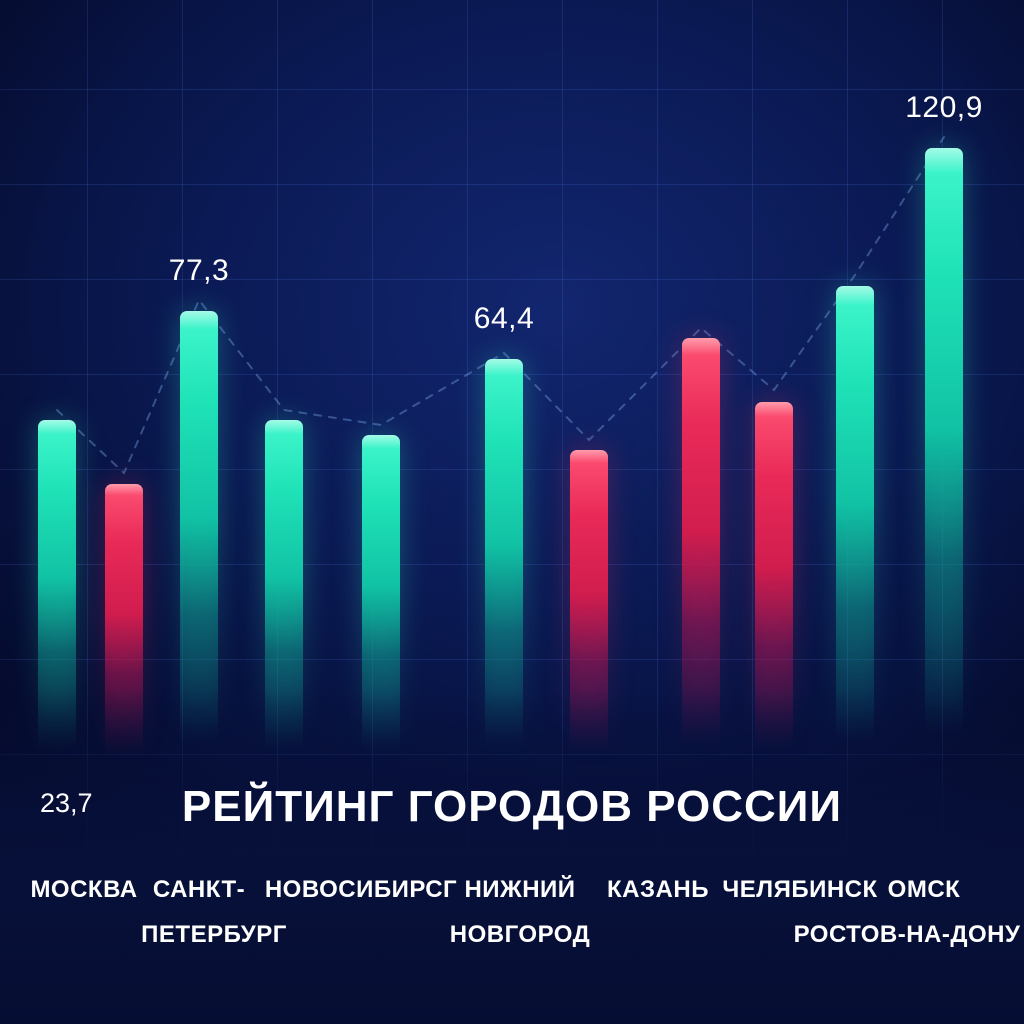 The height and width of the screenshot is (1024, 1024). What do you see at coordinates (84, 889) in the screenshot?
I see `city-label: МОСКВА` at bounding box center [84, 889].